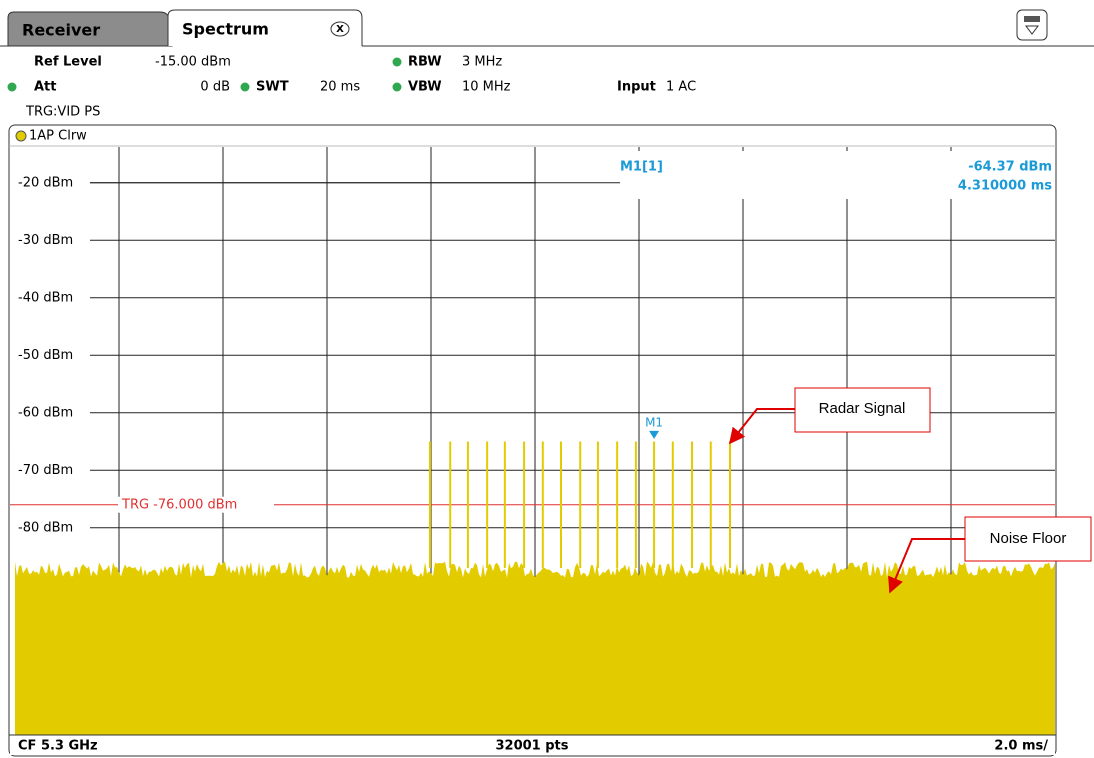 This screenshot has height=758, width=1094. What do you see at coordinates (654, 422) in the screenshot?
I see `marker-name: M1` at bounding box center [654, 422].